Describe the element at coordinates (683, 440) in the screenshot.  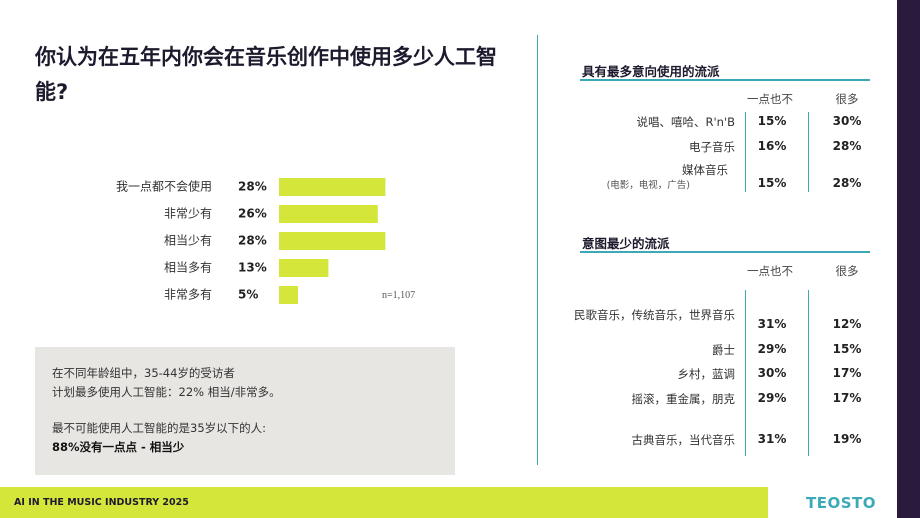
I see `row-label: 古典音乐，当代音乐` at that location.